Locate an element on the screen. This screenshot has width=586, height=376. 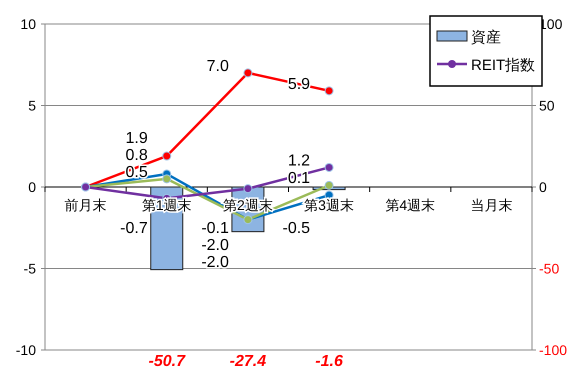
data-label: 7.0 is located at coordinates (218, 66).